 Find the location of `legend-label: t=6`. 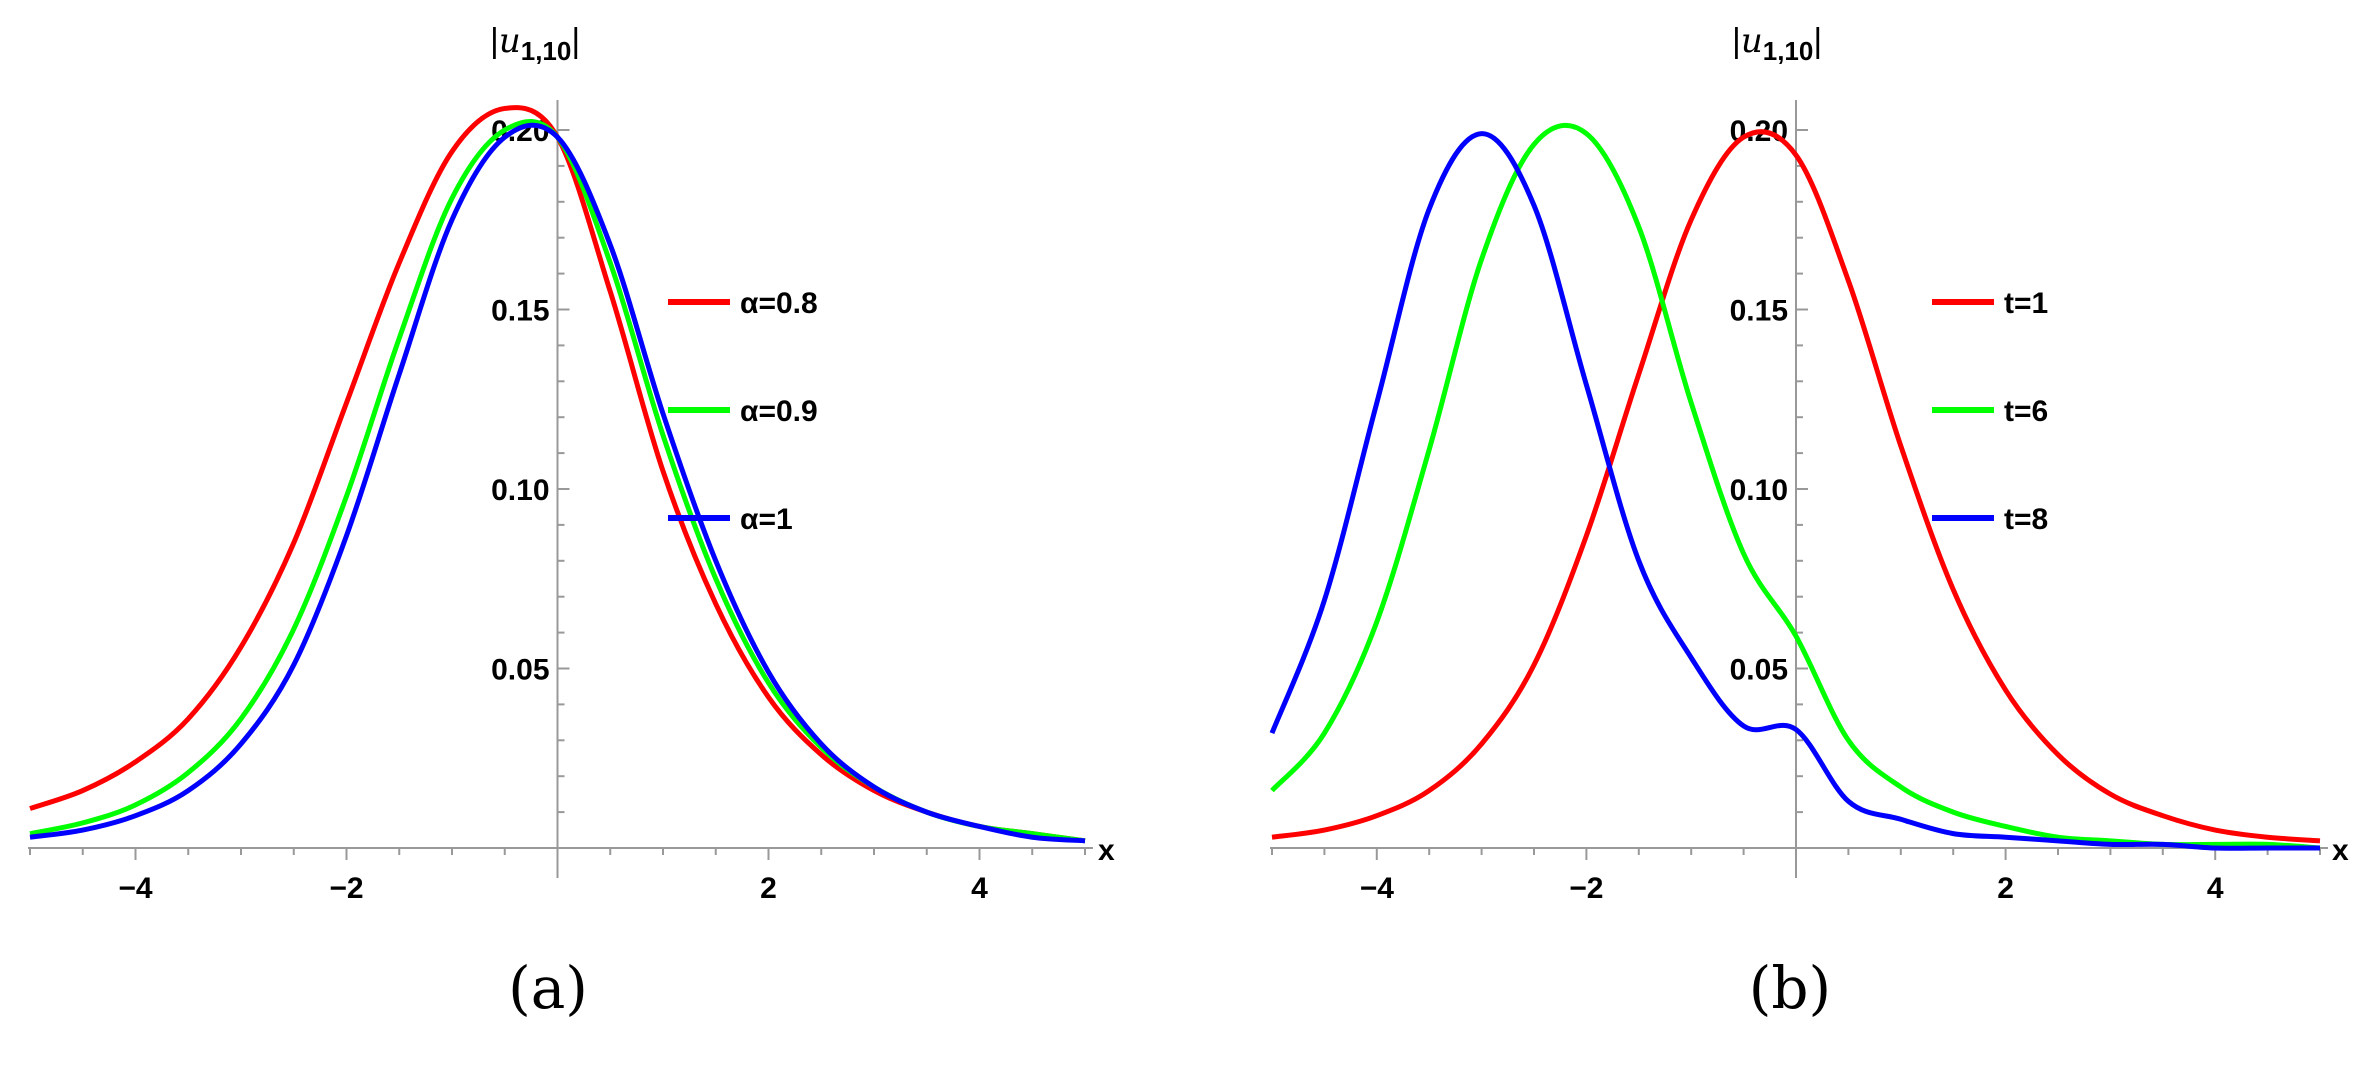

legend-label: t=6 is located at coordinates (2026, 411).